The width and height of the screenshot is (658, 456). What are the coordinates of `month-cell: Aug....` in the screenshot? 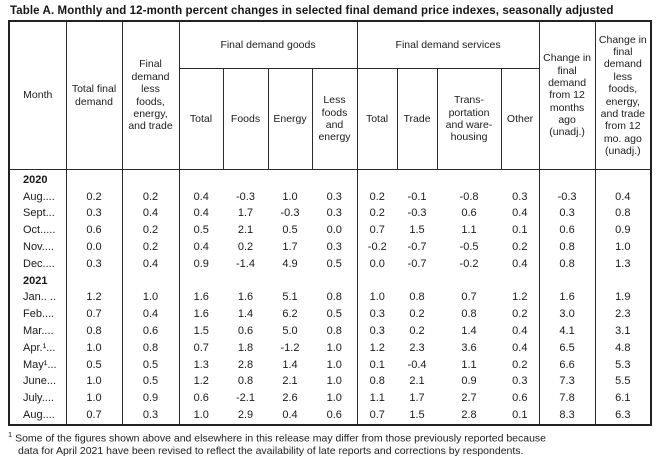 It's located at (39, 196).